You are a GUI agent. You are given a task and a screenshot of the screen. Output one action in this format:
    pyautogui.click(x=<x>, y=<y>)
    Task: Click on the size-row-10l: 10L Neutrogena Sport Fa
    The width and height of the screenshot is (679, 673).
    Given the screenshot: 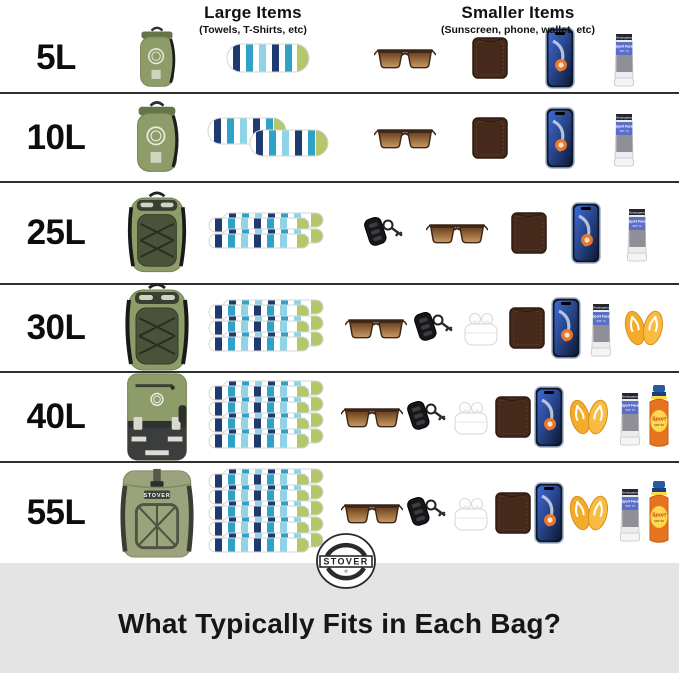 What is the action you would take?
    pyautogui.click(x=339, y=136)
    